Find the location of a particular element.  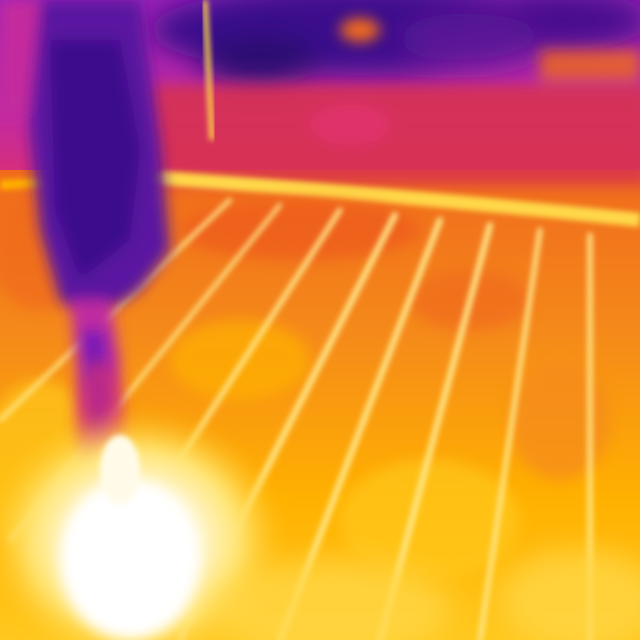

floor-hot-bottom is located at coordinates (425, 595).